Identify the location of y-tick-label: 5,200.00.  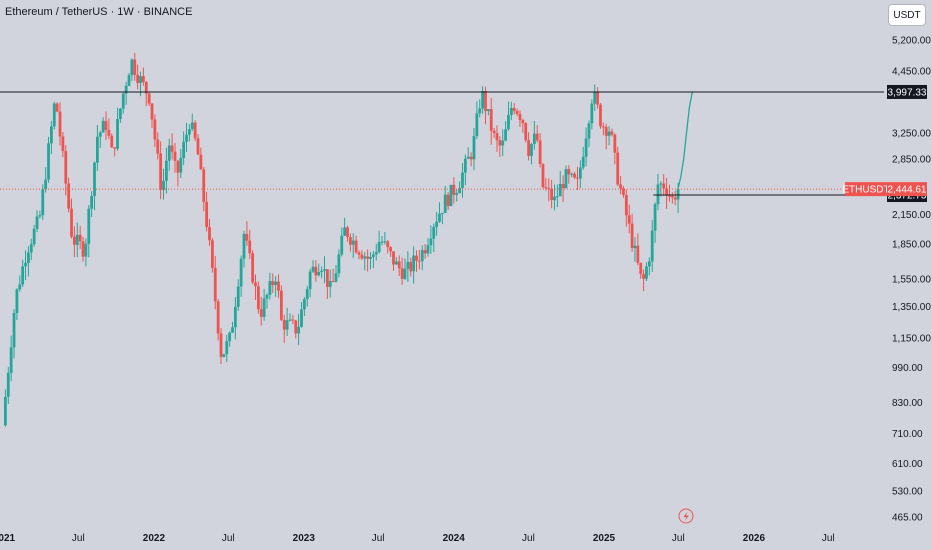
(911, 41).